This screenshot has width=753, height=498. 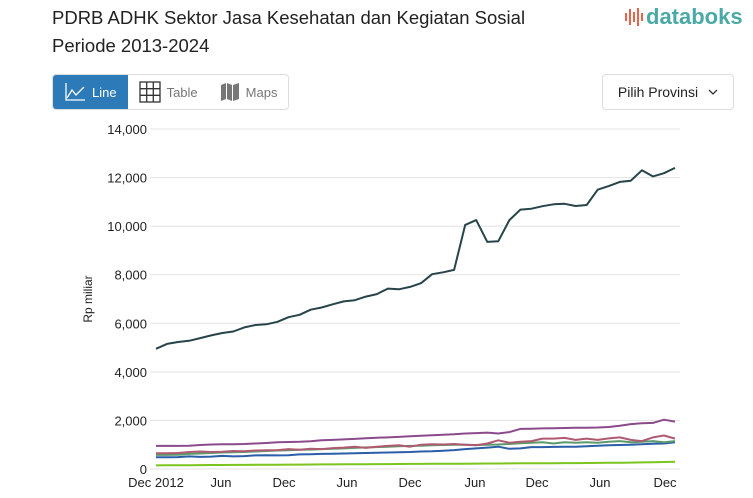 What do you see at coordinates (229, 92) in the screenshot?
I see `map-icon` at bounding box center [229, 92].